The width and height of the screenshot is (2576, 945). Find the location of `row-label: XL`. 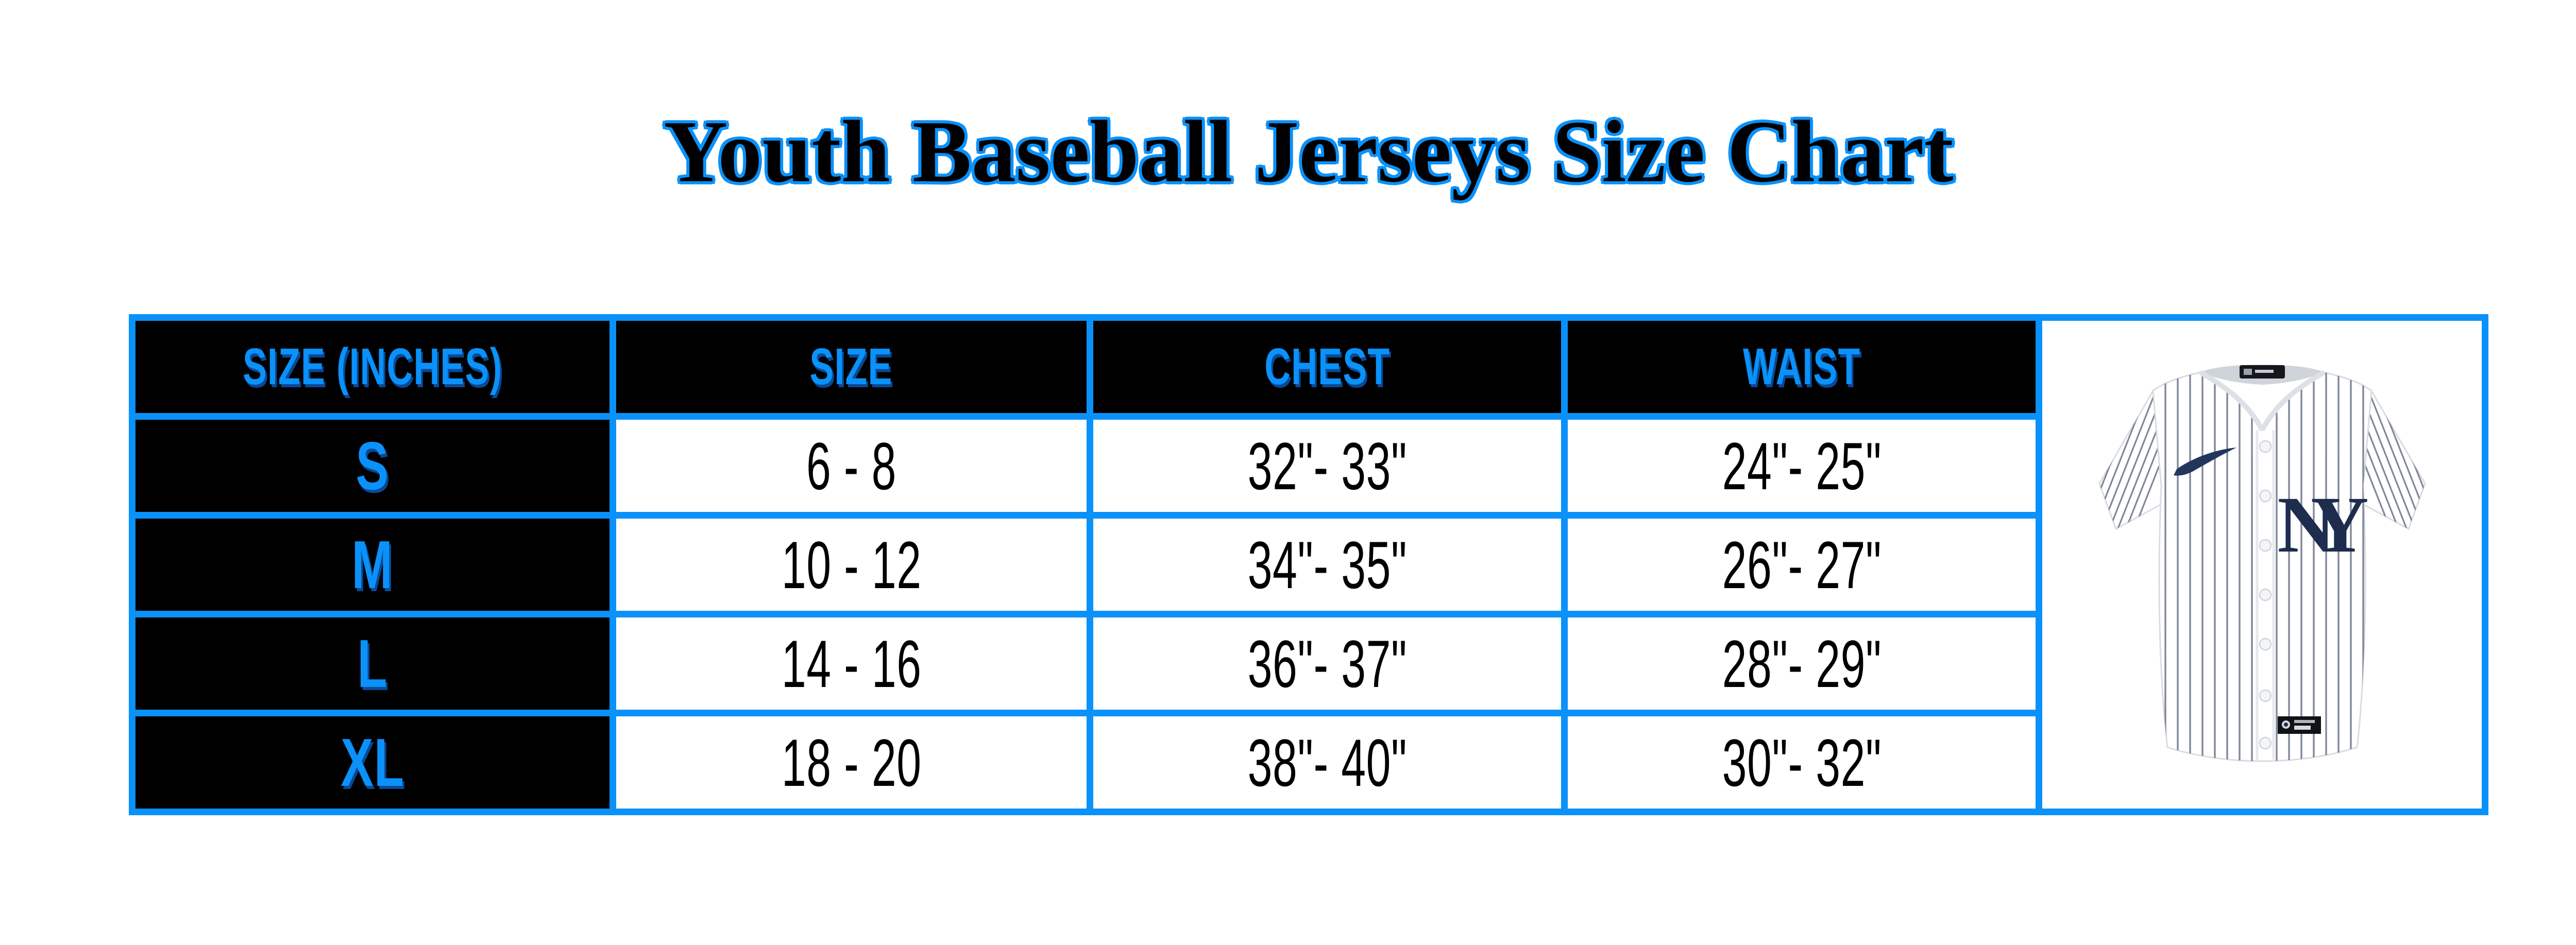

row-label: XL is located at coordinates (372, 763).